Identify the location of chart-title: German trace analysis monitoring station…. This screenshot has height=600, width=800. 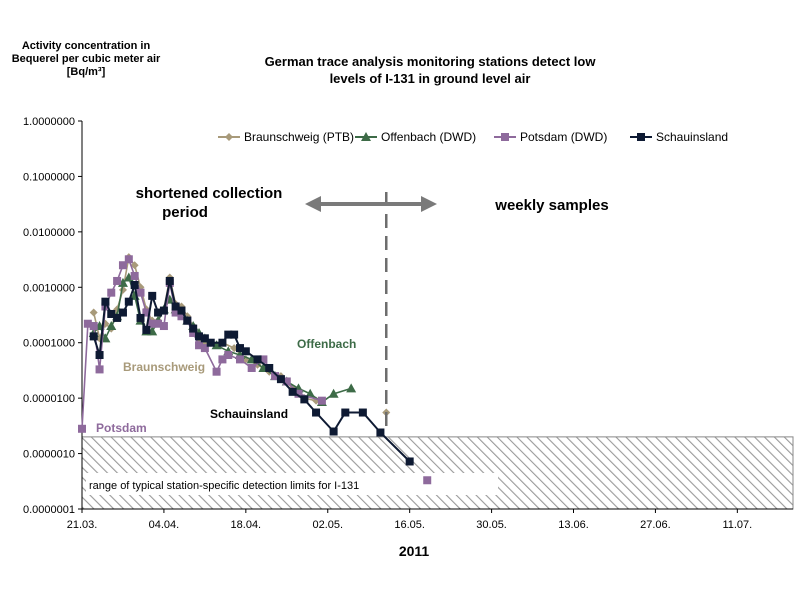
(430, 70).